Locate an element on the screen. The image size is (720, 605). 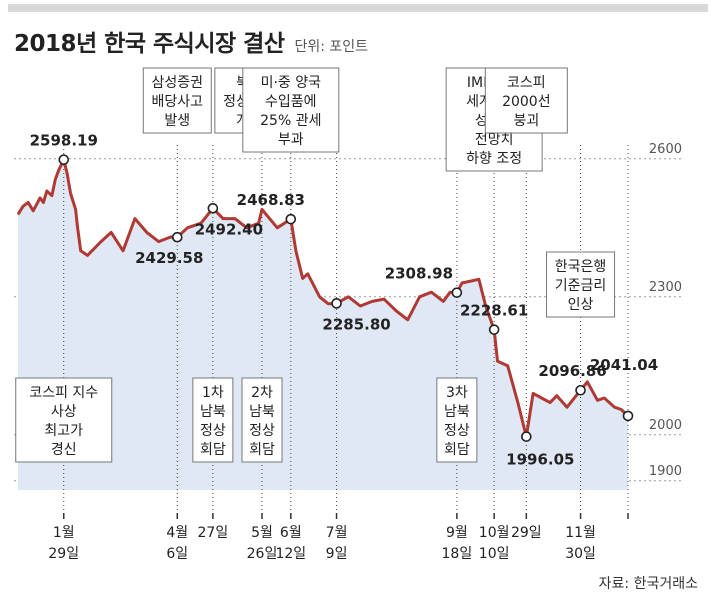
event-note-text: 3차 is located at coordinates (457, 393).